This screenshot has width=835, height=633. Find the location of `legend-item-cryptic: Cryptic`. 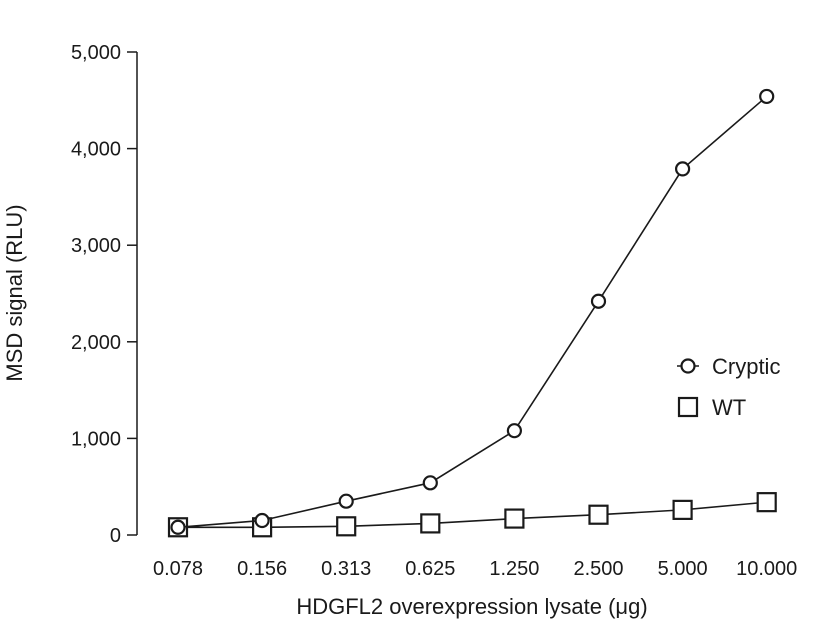

legend-item-cryptic: Cryptic is located at coordinates (728, 366).